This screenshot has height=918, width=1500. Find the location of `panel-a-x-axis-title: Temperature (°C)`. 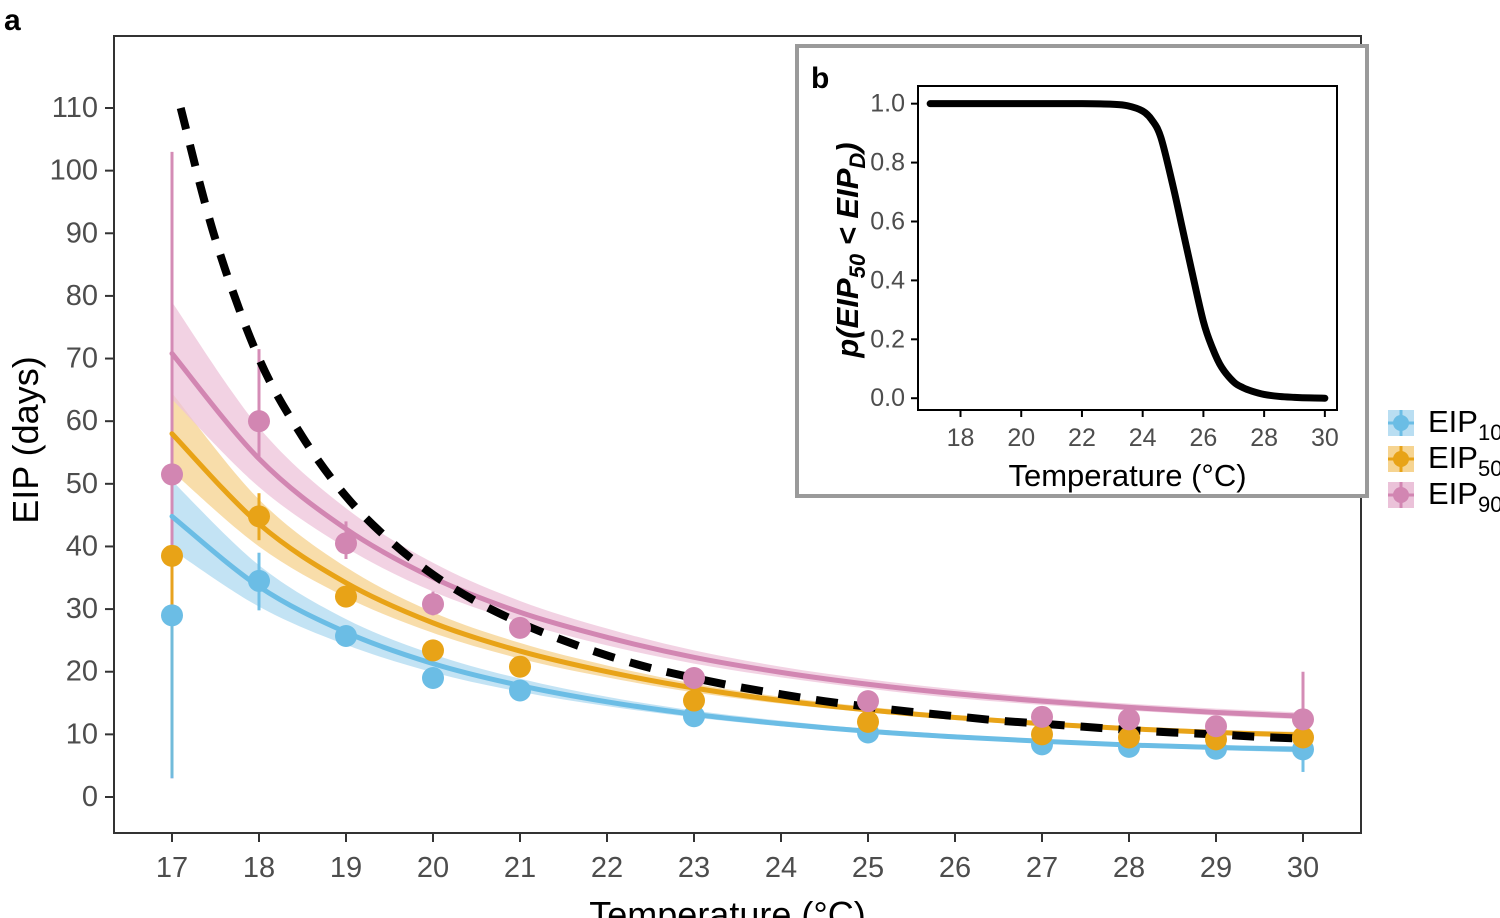

panel-a-x-axis-title: Temperature (°C) is located at coordinates (727, 906).